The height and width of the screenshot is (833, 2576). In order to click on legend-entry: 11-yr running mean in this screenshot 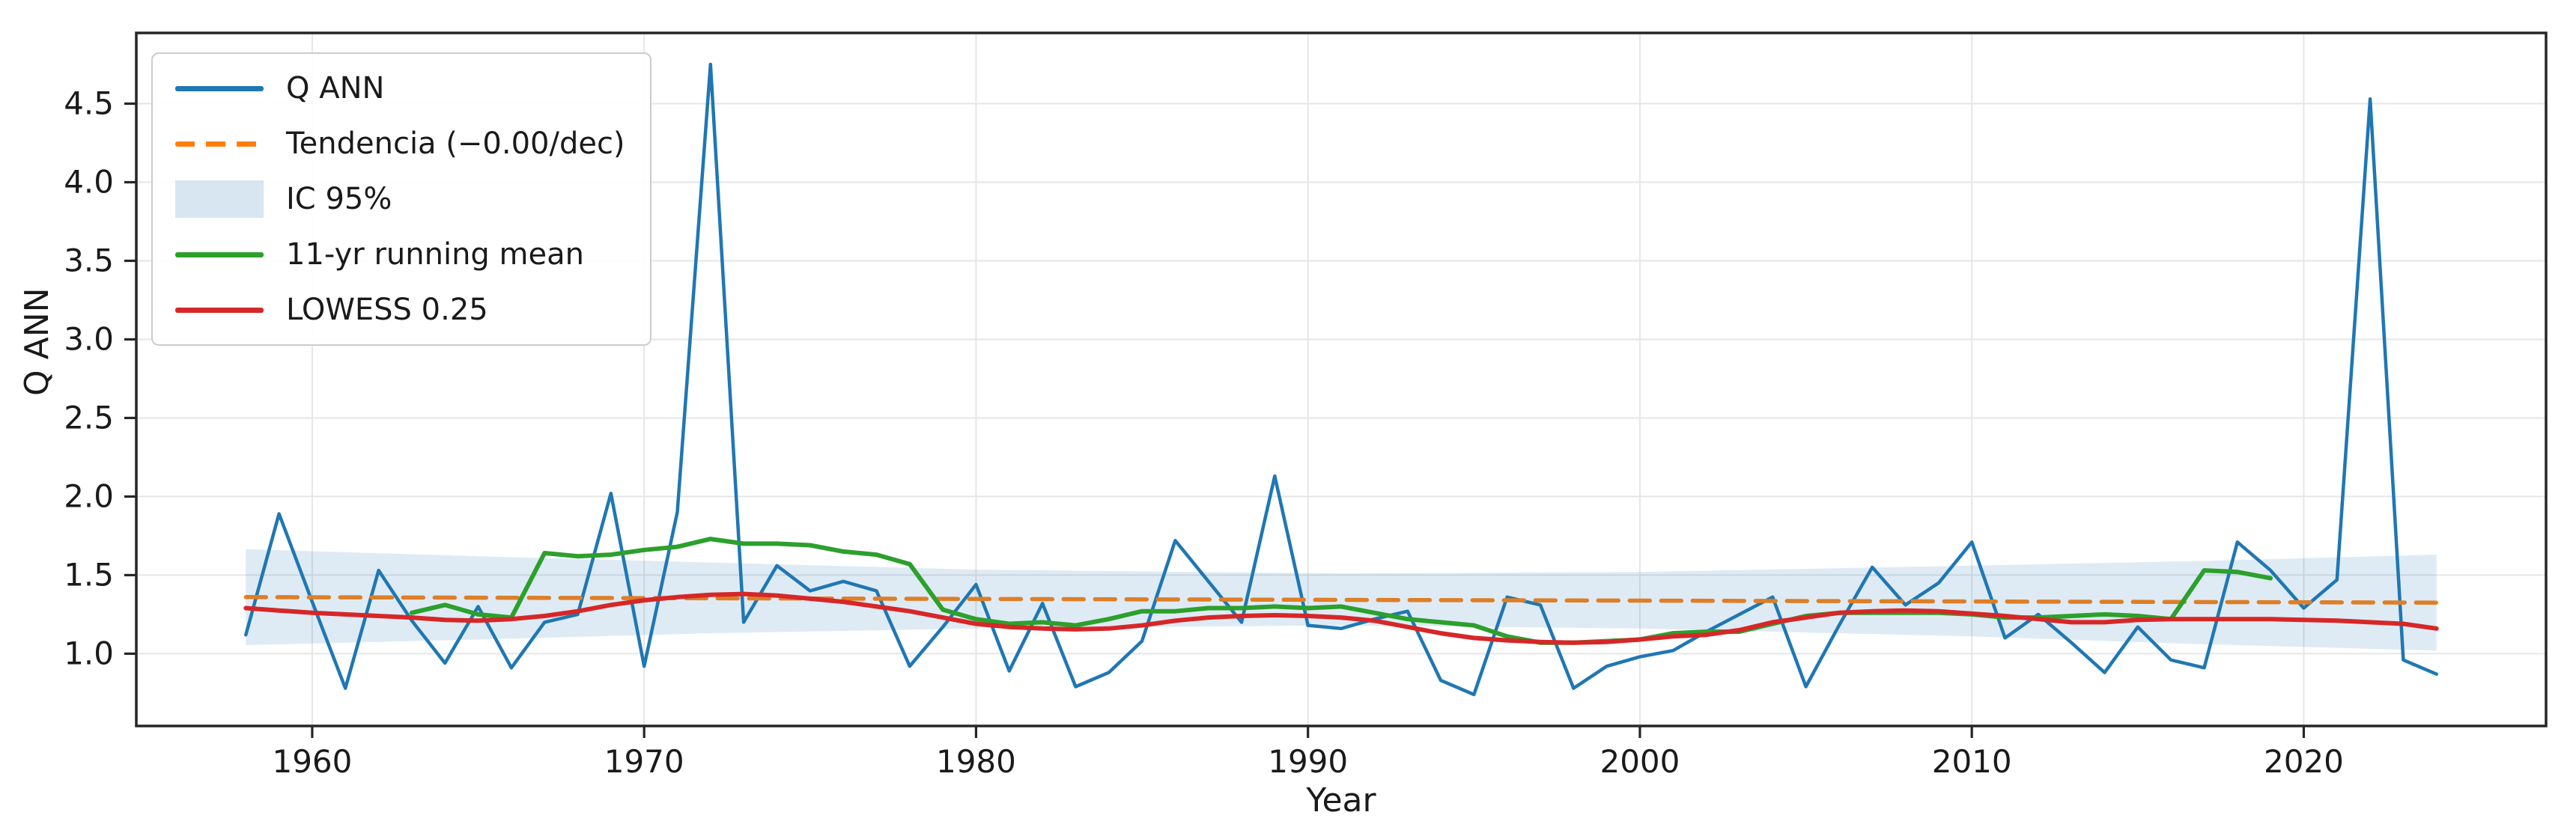, I will do `click(401, 254)`.